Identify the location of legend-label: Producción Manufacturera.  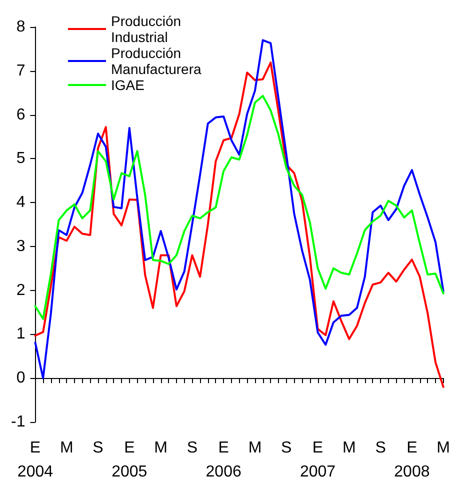
(156, 61).